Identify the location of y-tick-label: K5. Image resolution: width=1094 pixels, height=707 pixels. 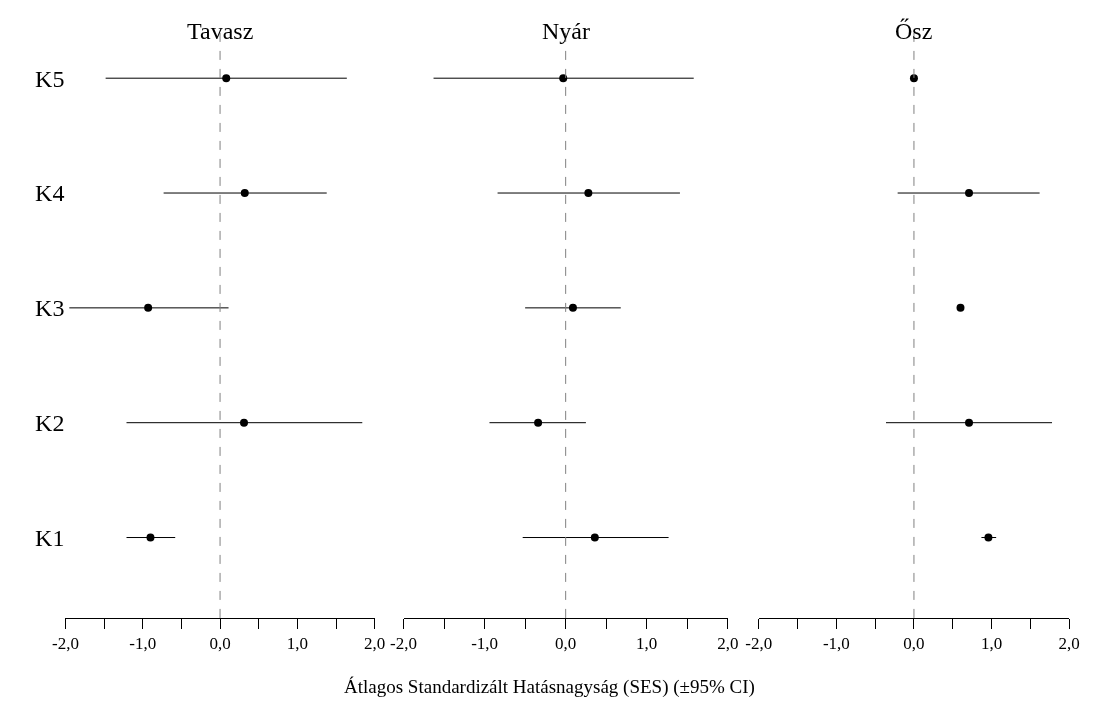
(50, 78).